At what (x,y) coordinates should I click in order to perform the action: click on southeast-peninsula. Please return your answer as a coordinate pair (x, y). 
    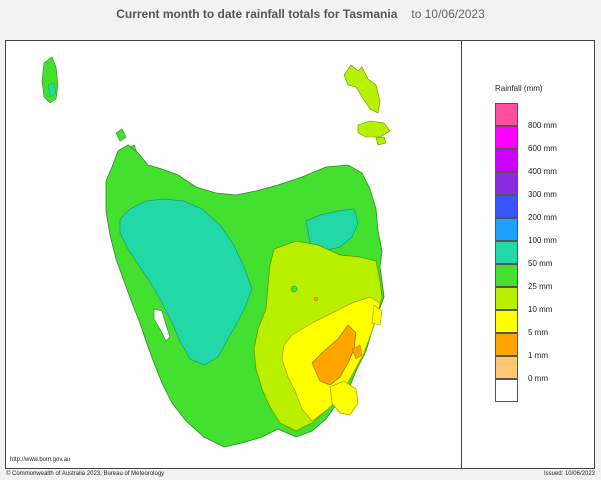
    Looking at the image, I should click on (344, 398).